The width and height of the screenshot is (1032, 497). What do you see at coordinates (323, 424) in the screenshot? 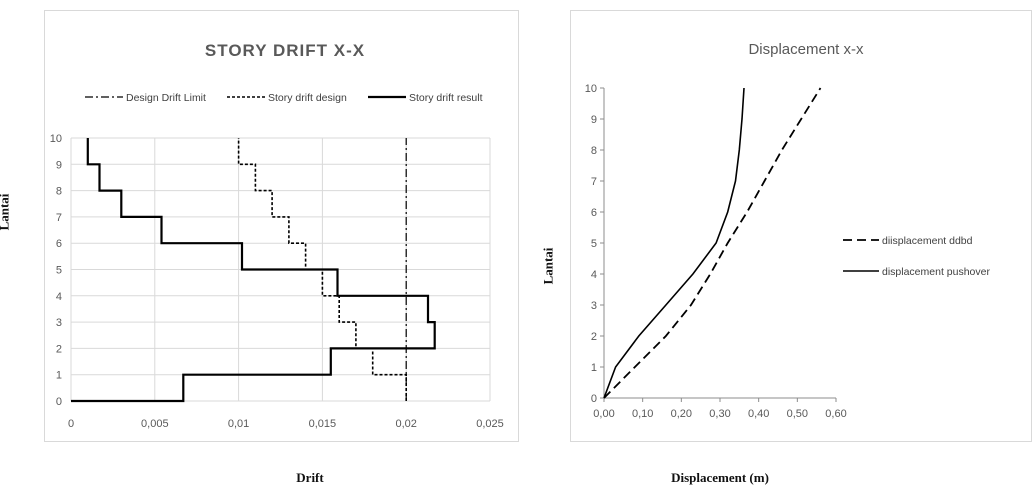
I see `x-tick-label: 0,015` at bounding box center [323, 424].